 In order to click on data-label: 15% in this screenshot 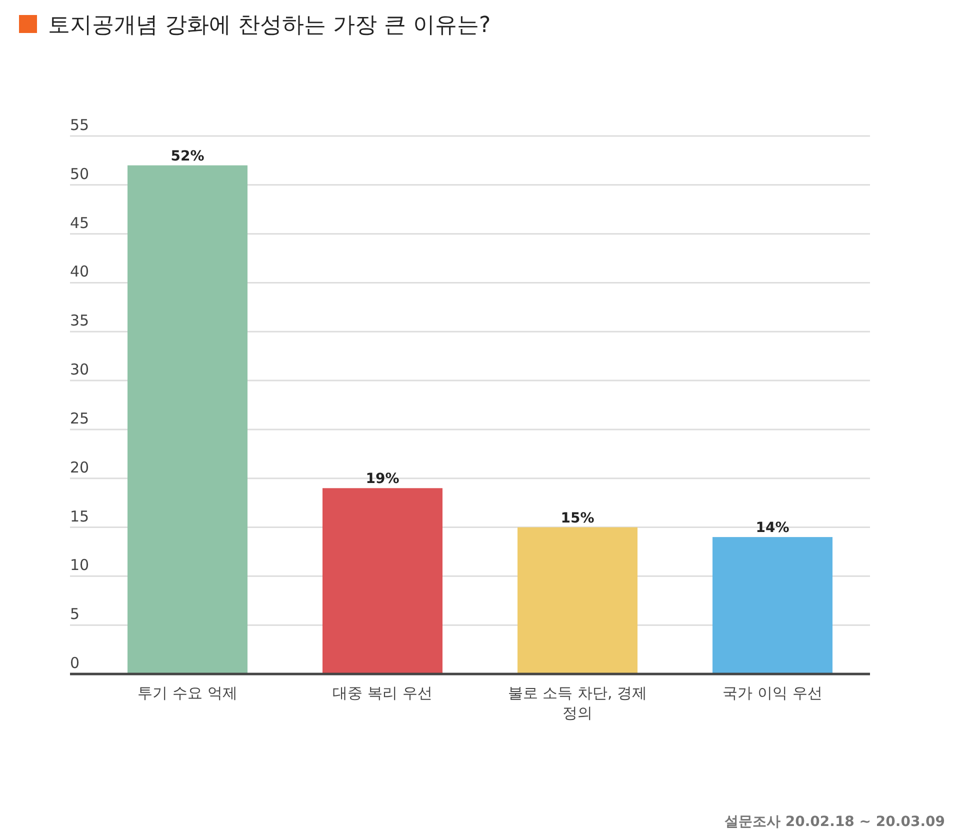, I will do `click(577, 518)`.